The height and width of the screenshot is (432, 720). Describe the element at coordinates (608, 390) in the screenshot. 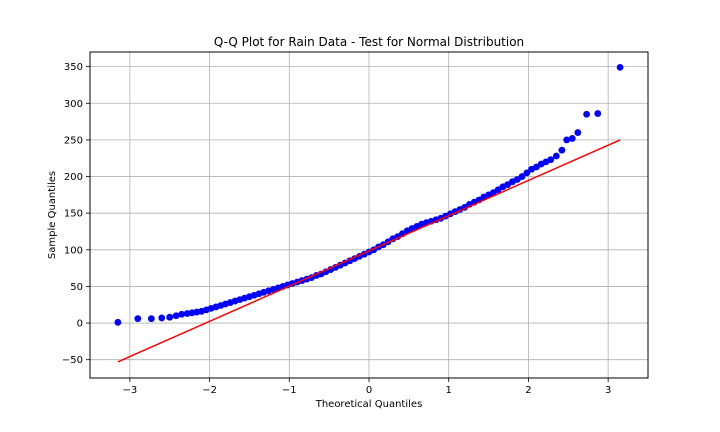

I see `x-tick-label: 3` at that location.